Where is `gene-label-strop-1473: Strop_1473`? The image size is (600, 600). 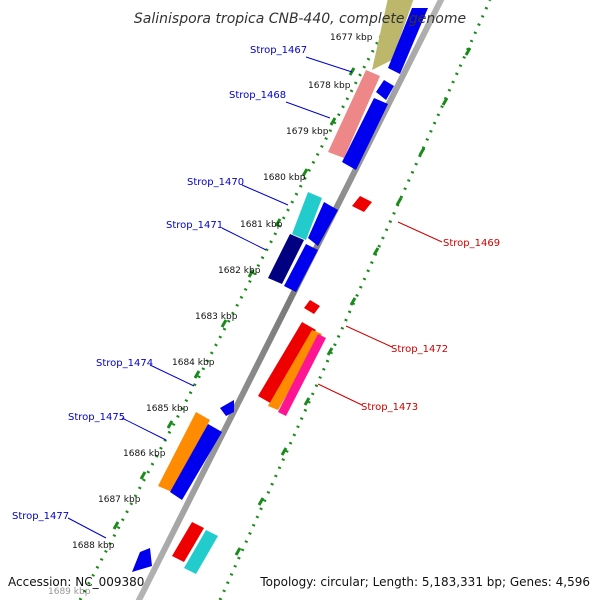 gene-label-strop-1473: Strop_1473 is located at coordinates (389, 407).